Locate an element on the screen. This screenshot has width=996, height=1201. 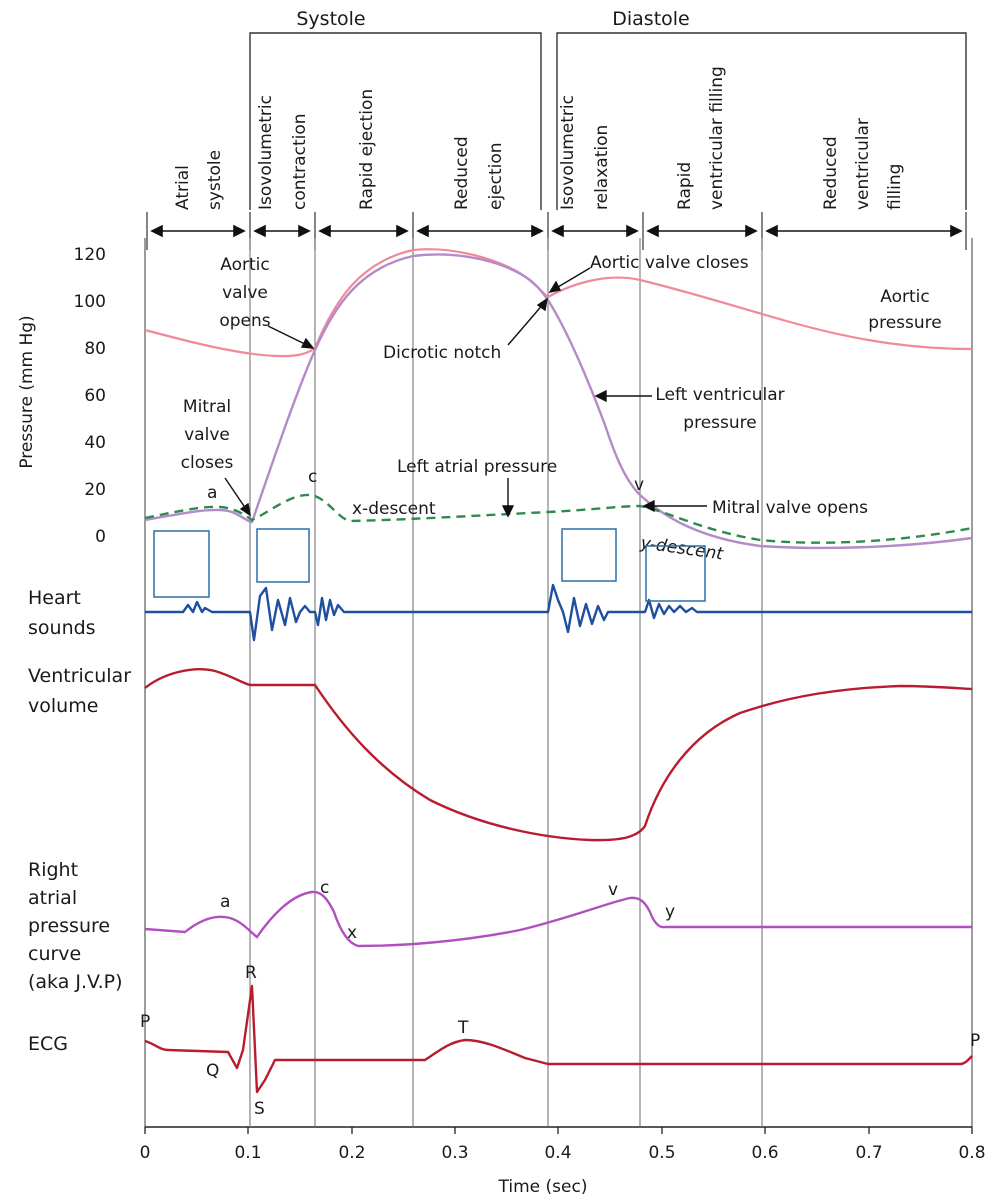
ecg-wave-q: Q is located at coordinates (212, 1071).